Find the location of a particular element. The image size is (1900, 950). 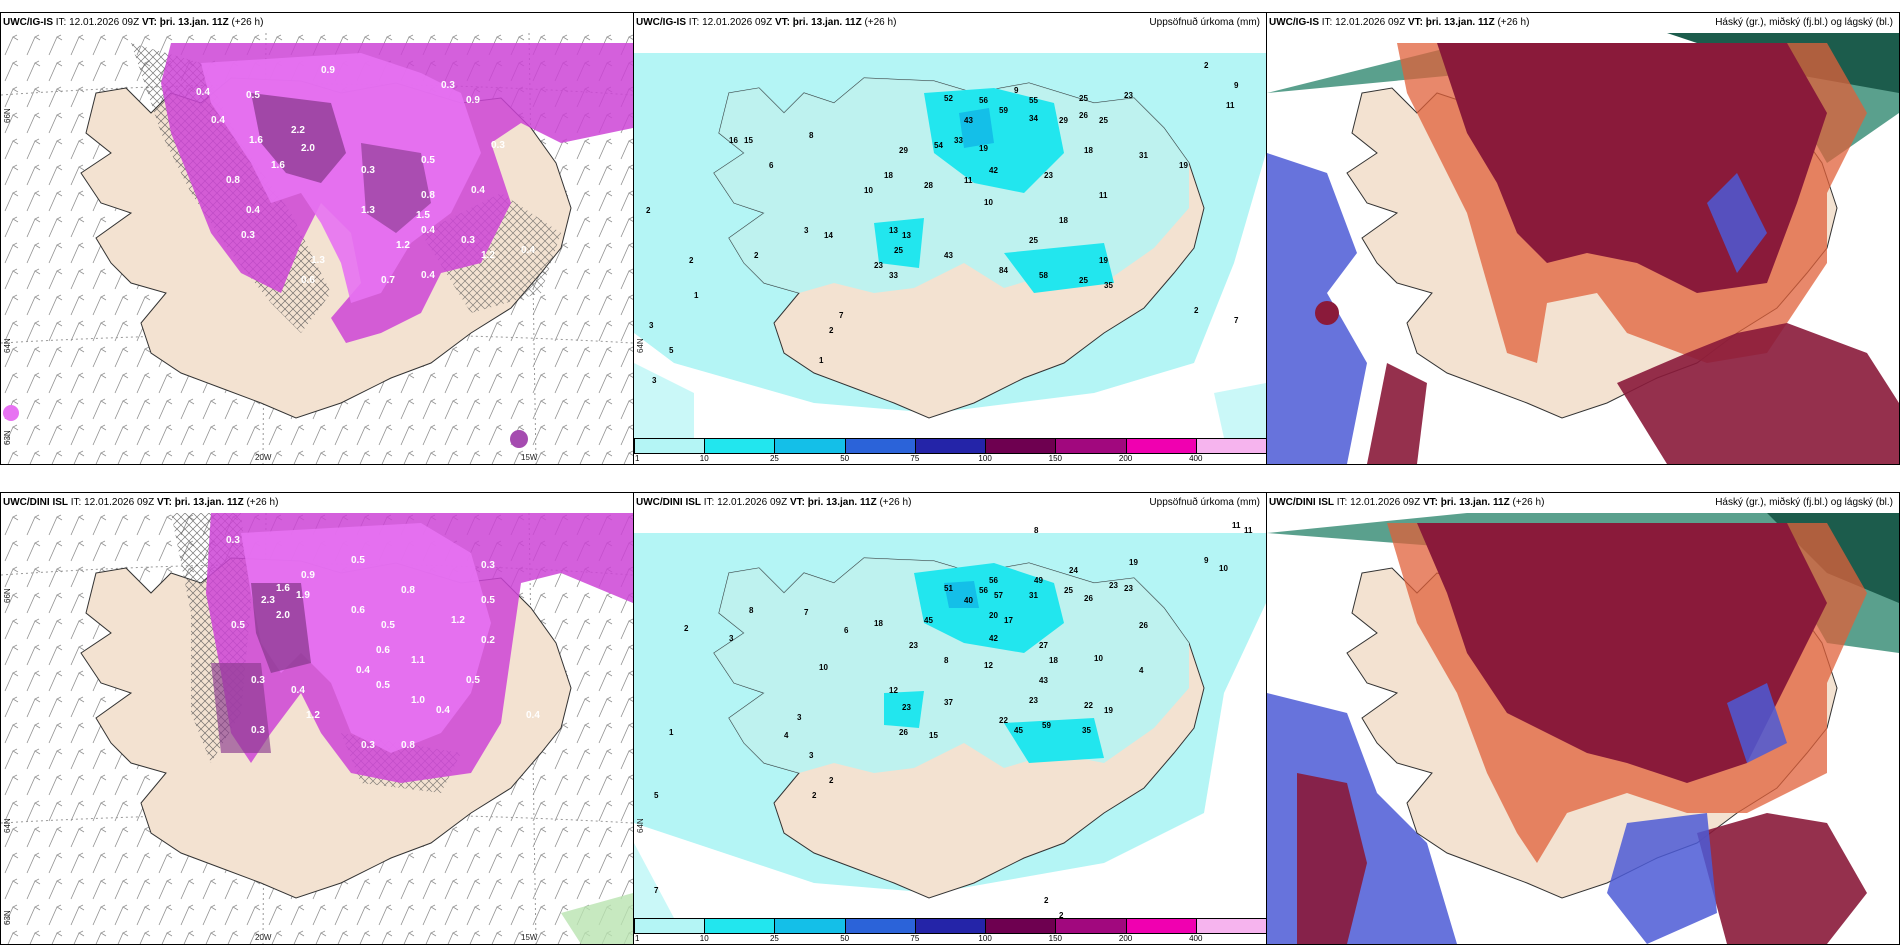

precip-label: 40 is located at coordinates (968, 600).